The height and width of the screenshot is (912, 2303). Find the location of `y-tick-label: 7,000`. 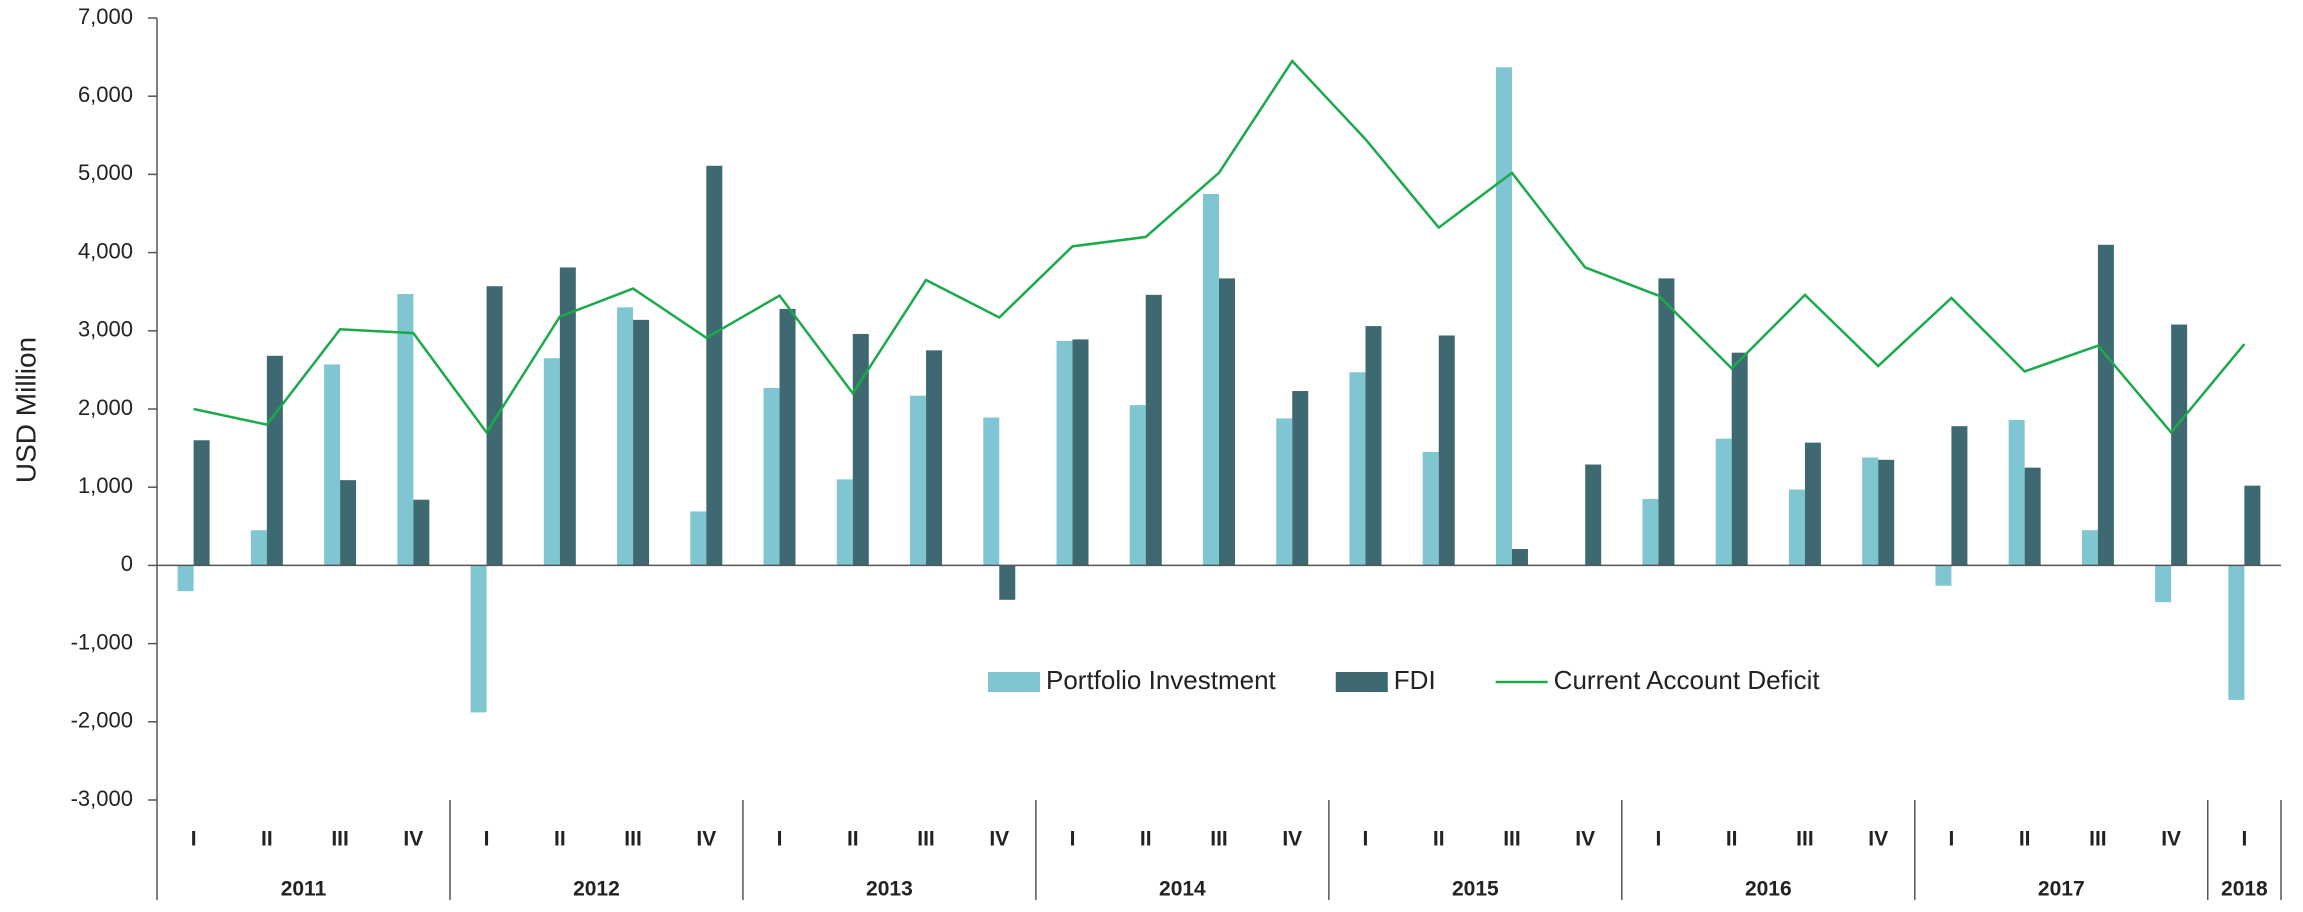

y-tick-label: 7,000 is located at coordinates (105, 16).